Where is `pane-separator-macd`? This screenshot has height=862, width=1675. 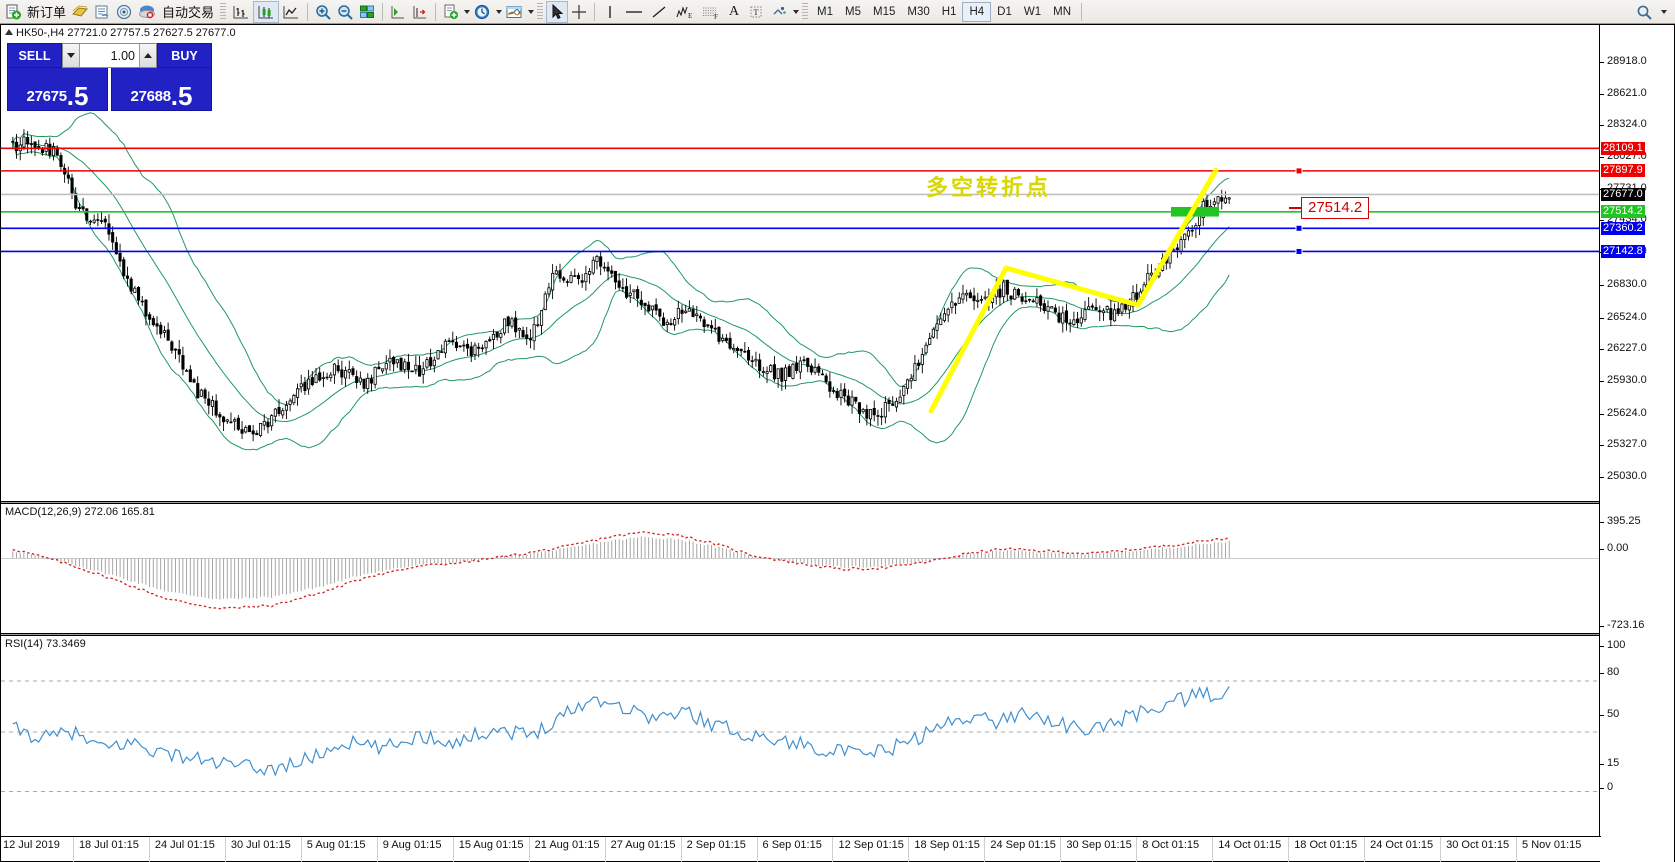 pane-separator-macd is located at coordinates (801, 502).